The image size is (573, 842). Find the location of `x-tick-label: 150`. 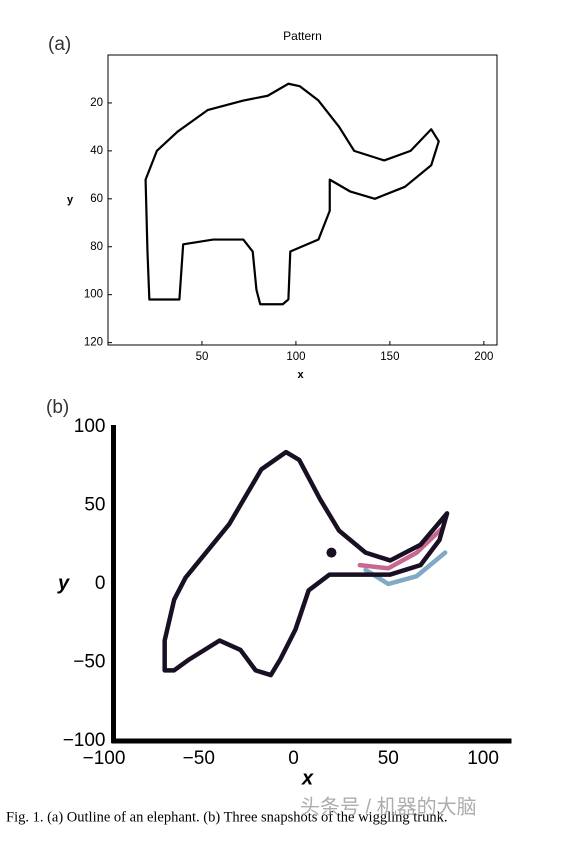

x-tick-label: 150 is located at coordinates (389, 357).